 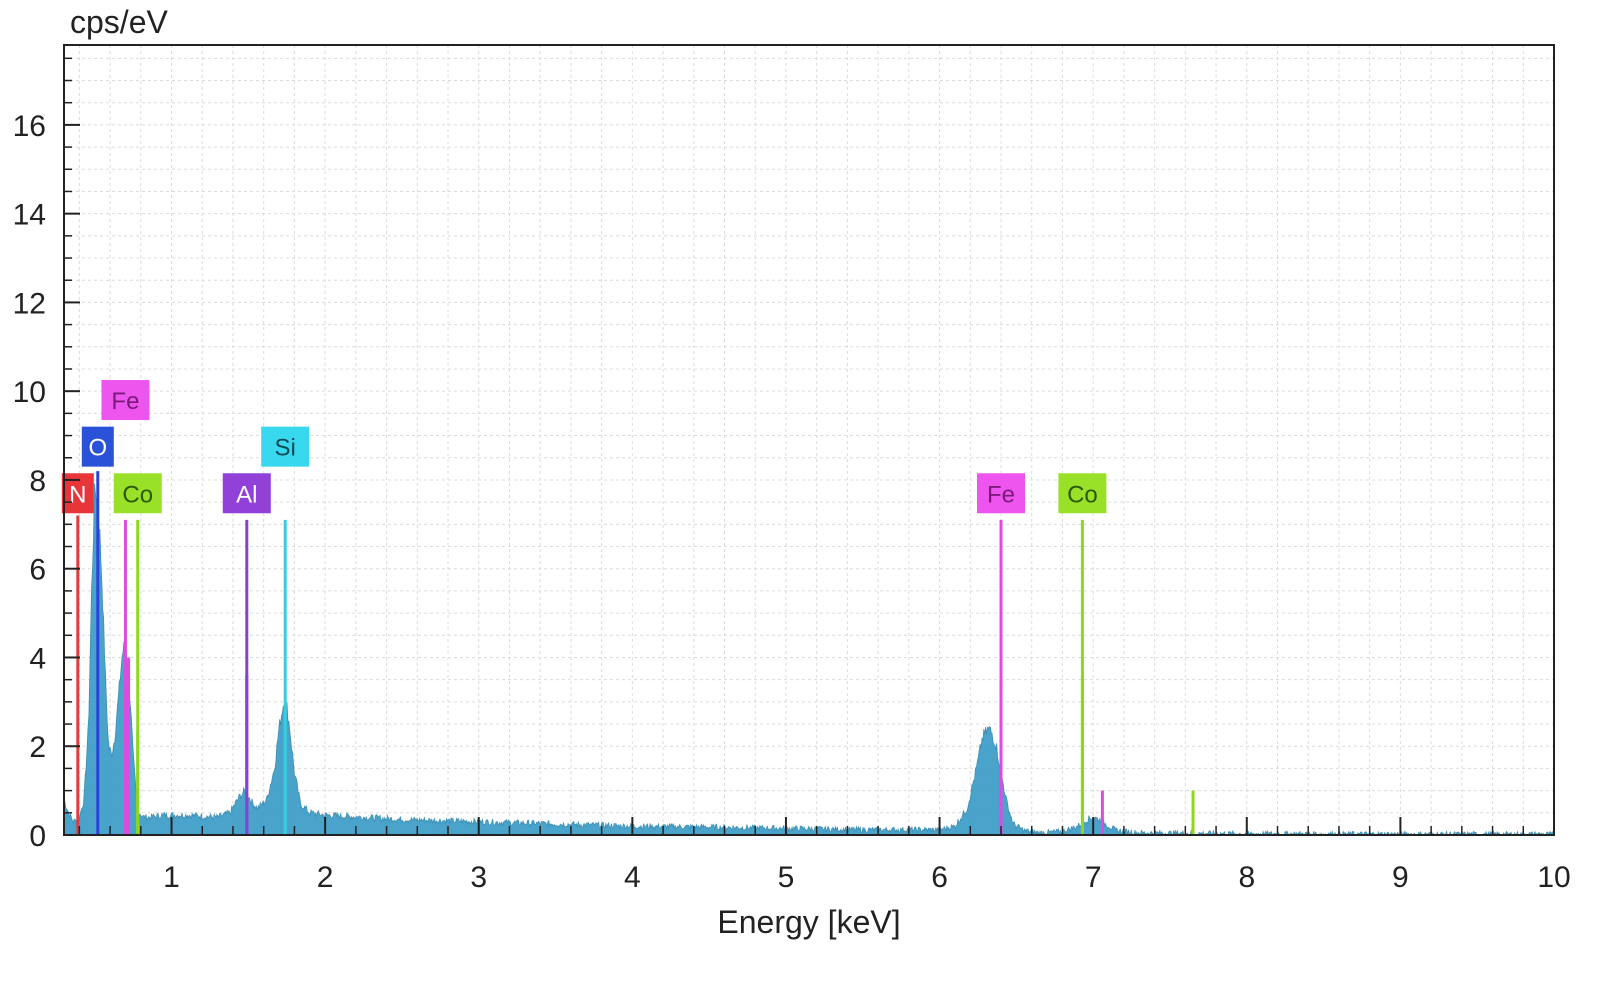 What do you see at coordinates (37, 570) in the screenshot?
I see `y-tick-label: 6` at bounding box center [37, 570].